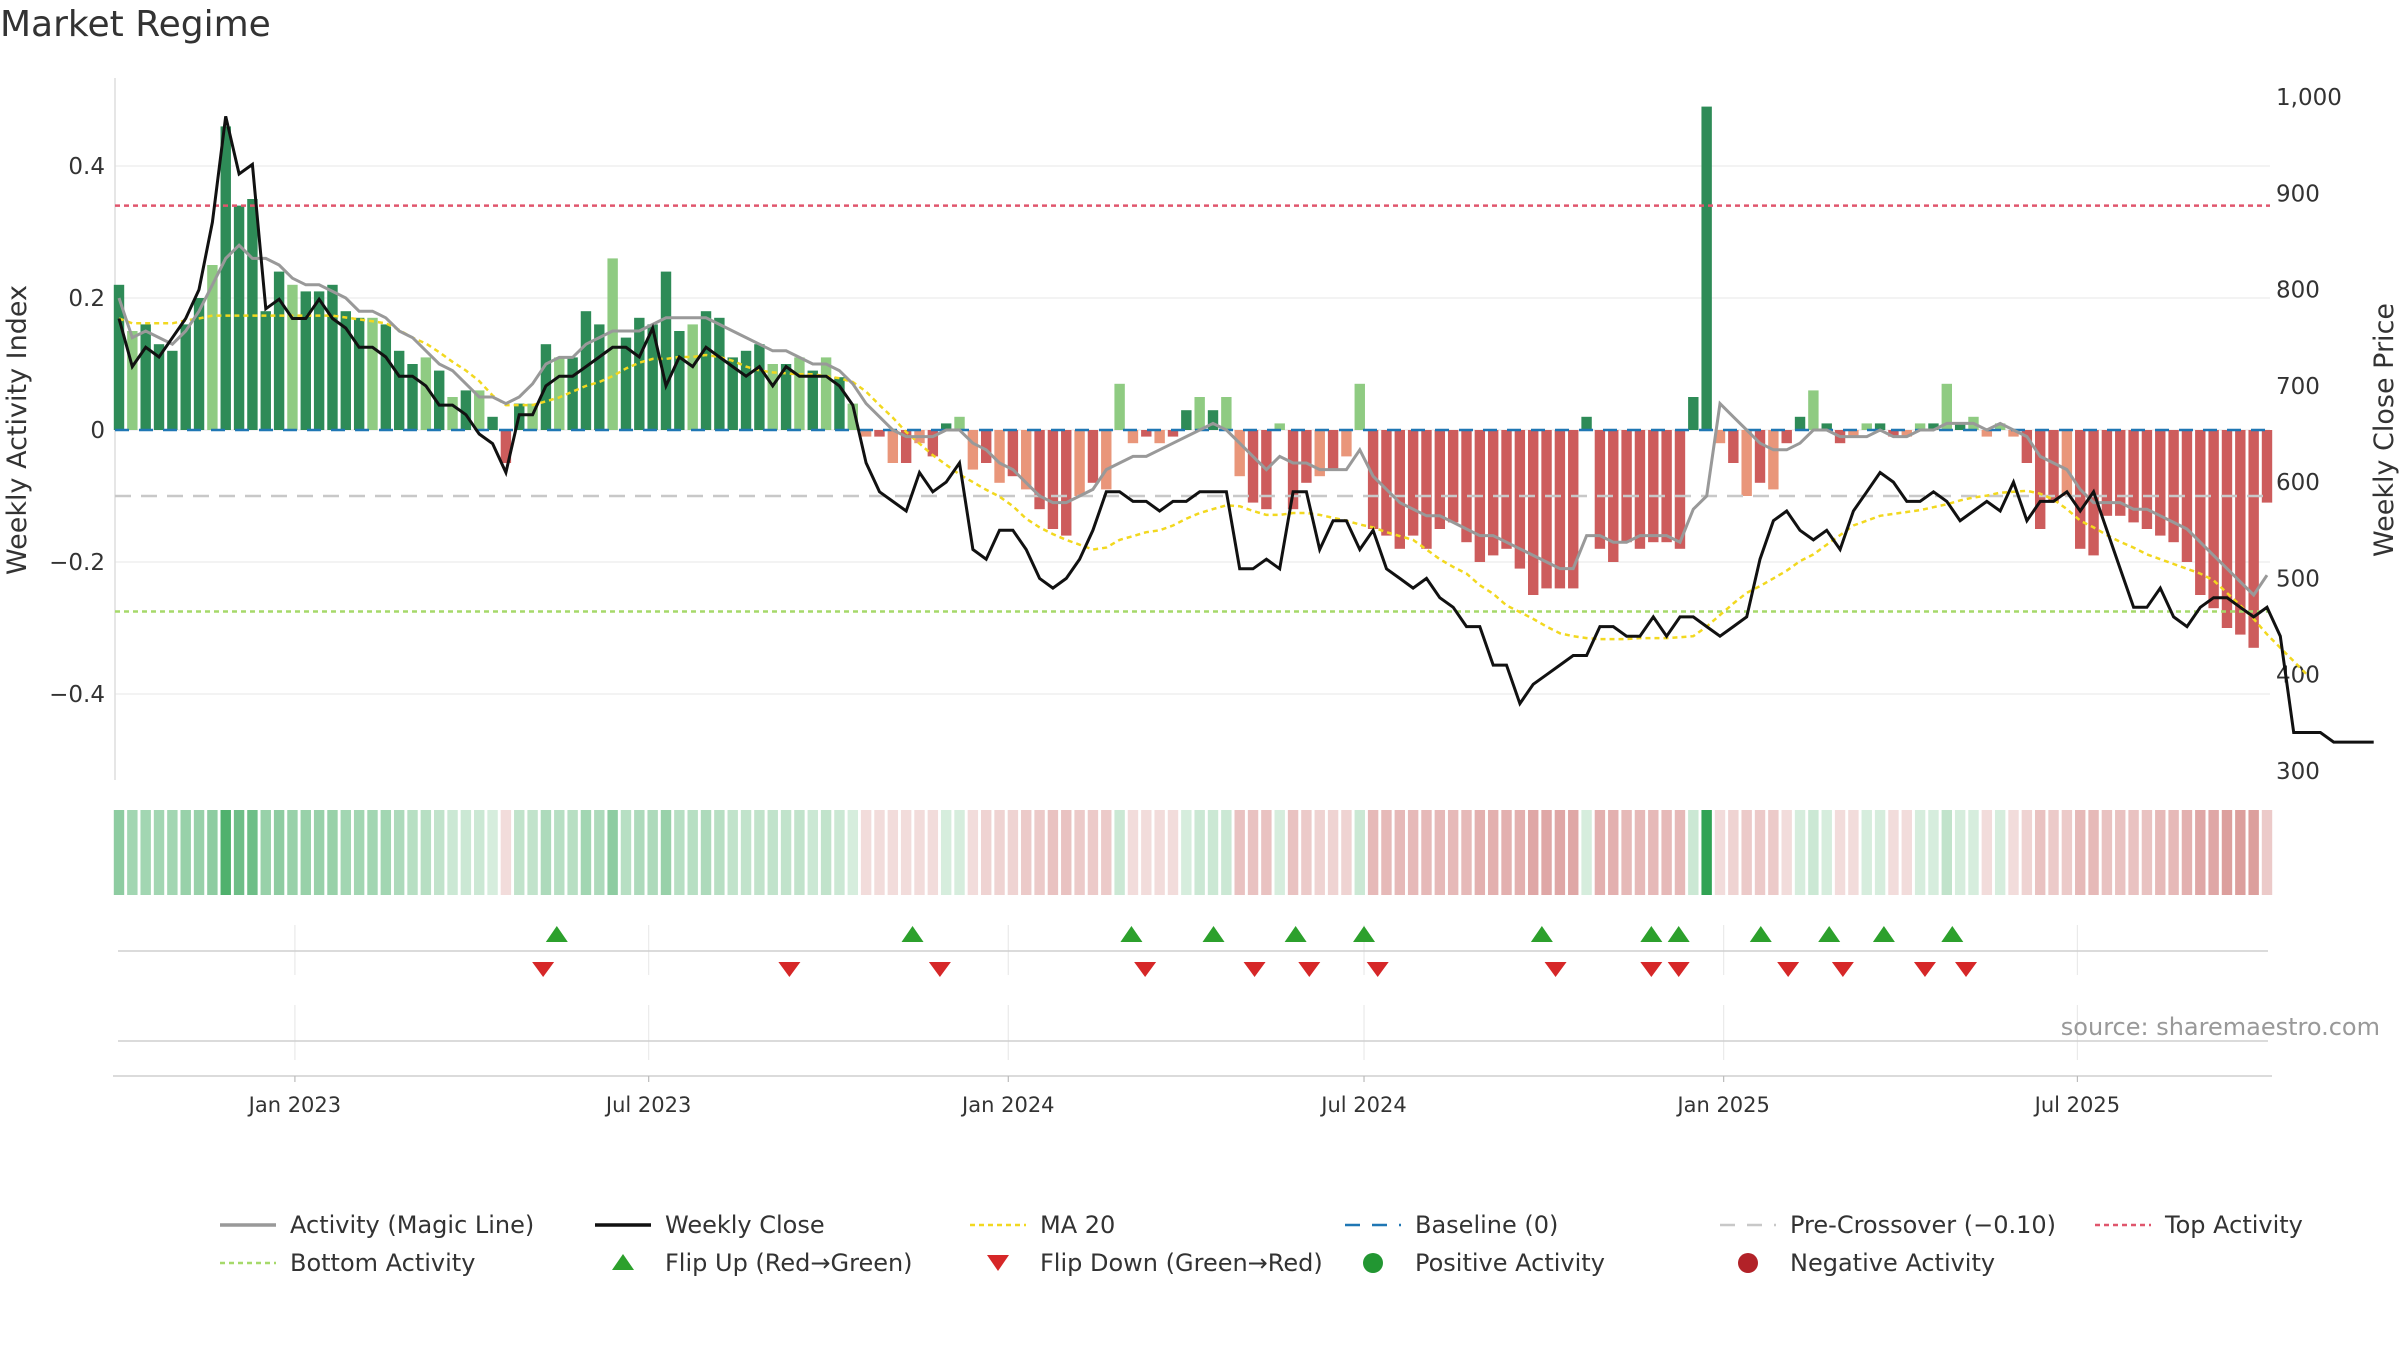  What do you see at coordinates (1077, 1225) in the screenshot?
I see `legend-label-2: MA 20` at bounding box center [1077, 1225].